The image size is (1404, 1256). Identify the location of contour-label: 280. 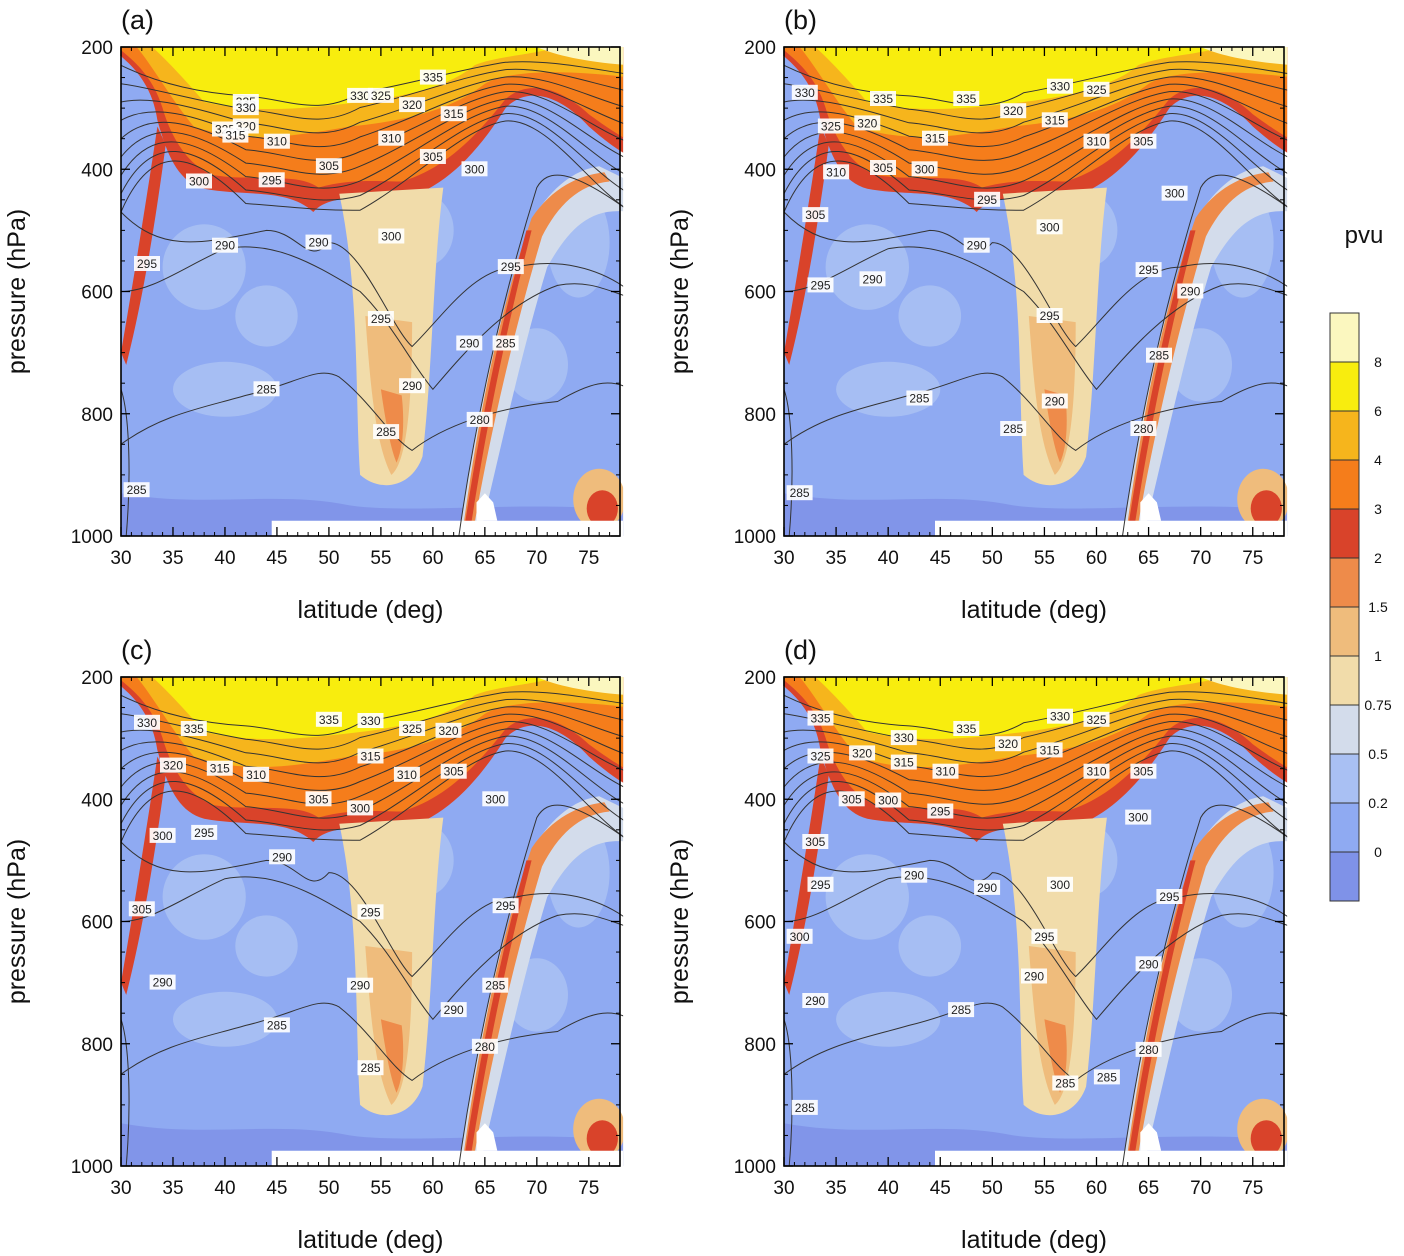
(1143, 428).